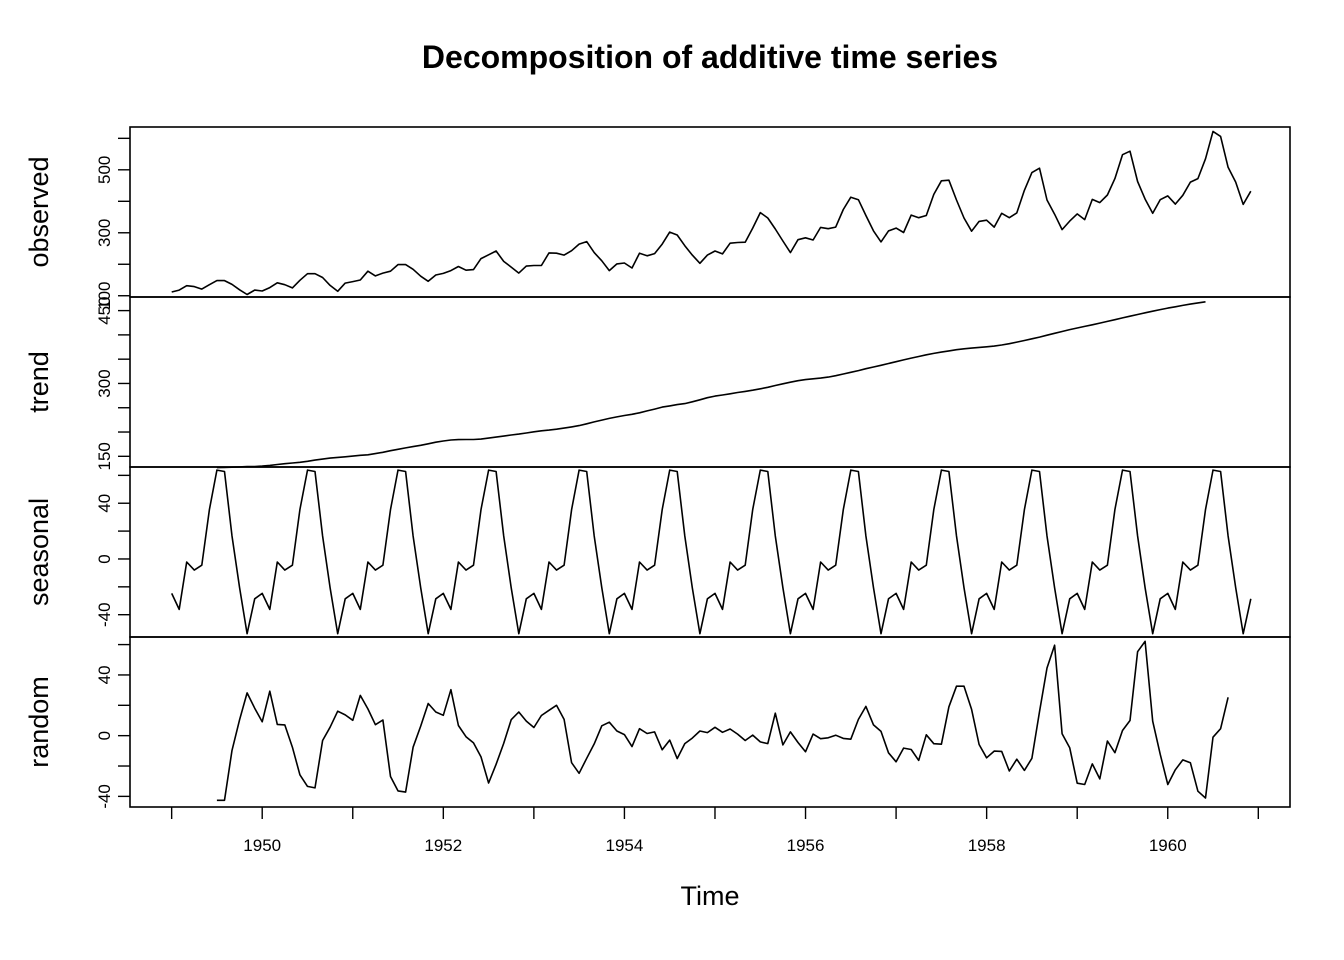 Image resolution: width=1344 pixels, height=960 pixels. I want to click on y-tick-label-random: -40, so click(104, 796).